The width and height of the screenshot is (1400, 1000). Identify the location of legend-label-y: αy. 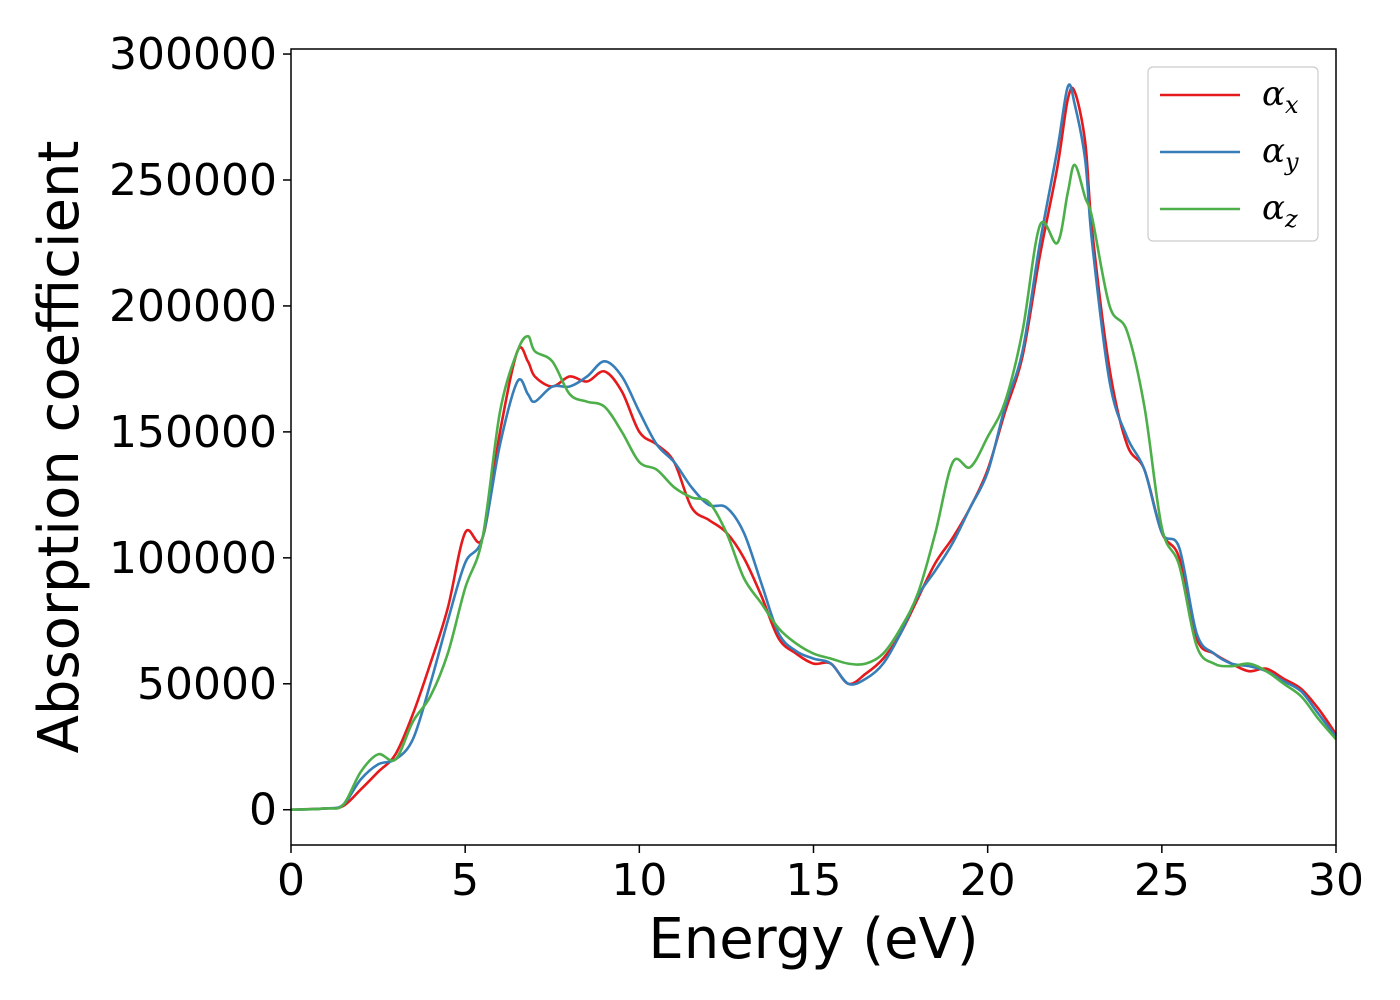
(1280, 153).